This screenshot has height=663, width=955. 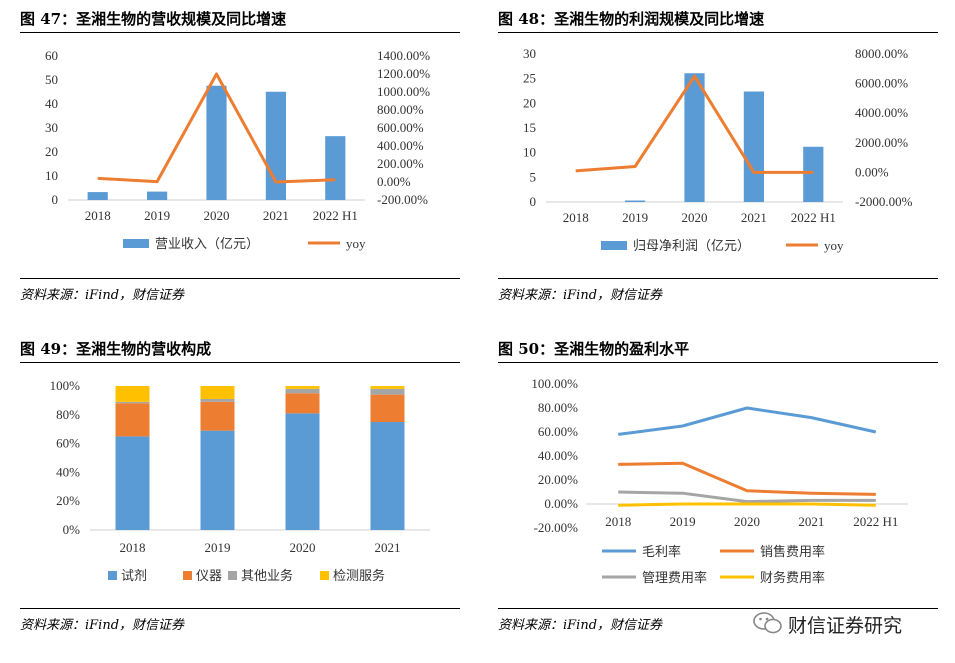 What do you see at coordinates (394, 181) in the screenshot?
I see `y2-tick-label: 0.00%` at bounding box center [394, 181].